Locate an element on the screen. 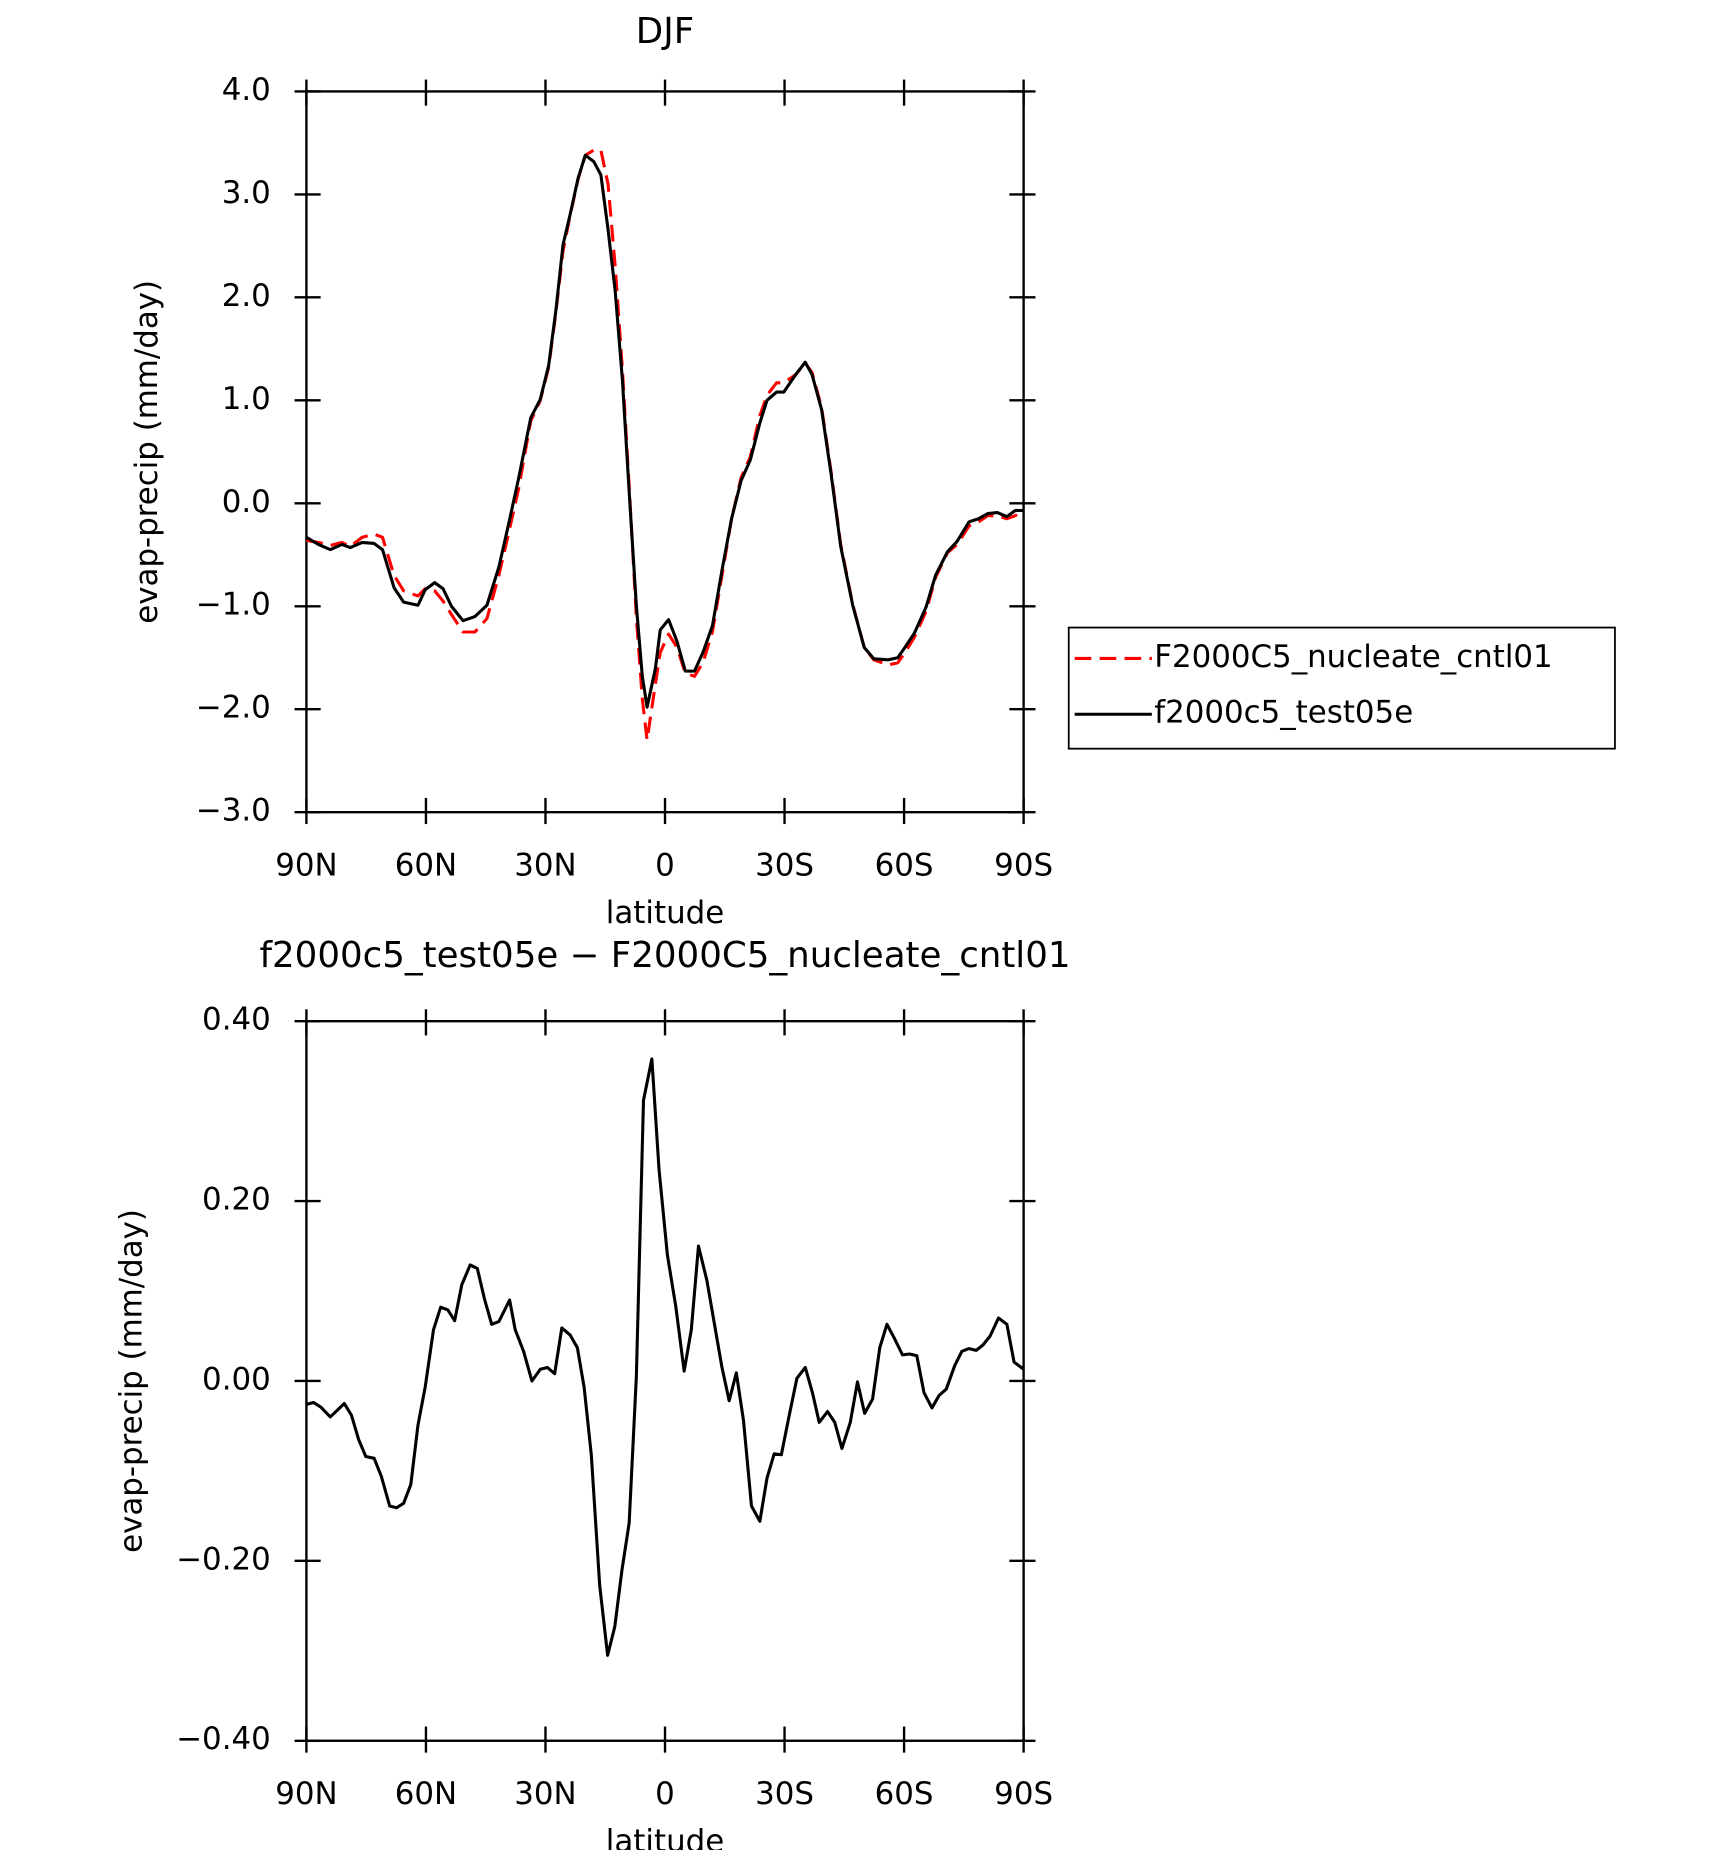 The width and height of the screenshot is (1710, 1850). y-tick-label: 4.0 is located at coordinates (246, 90).